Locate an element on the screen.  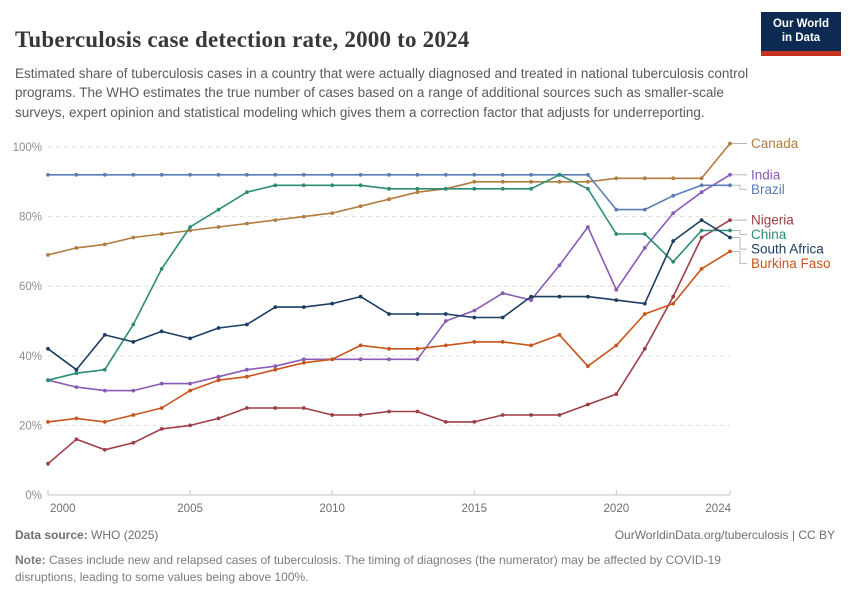
data-point-nigeria-2016 is located at coordinates (502, 415).